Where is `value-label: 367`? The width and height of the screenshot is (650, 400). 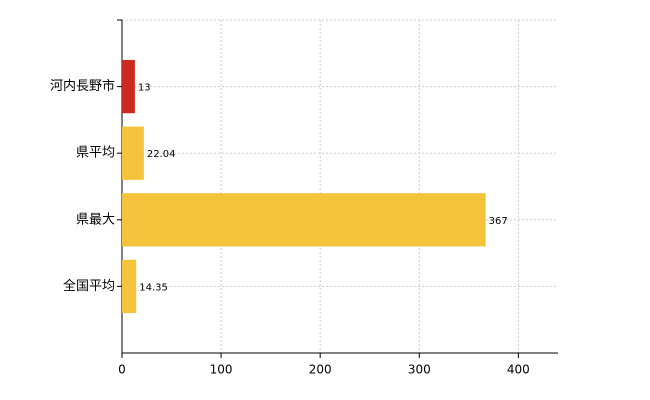
value-label: 367 is located at coordinates (498, 221).